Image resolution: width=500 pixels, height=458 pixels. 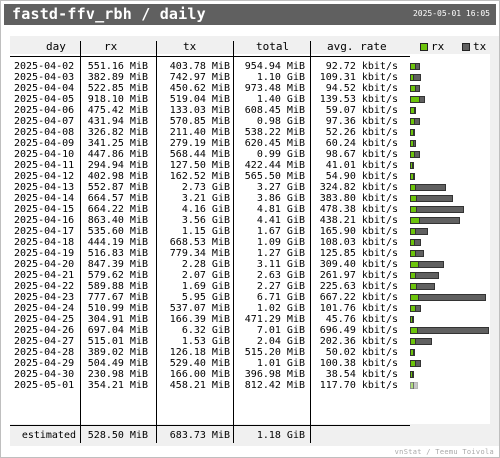 What do you see at coordinates (358, 385) in the screenshot?
I see `cell-avg-rate: 117.70 kbit/s` at bounding box center [358, 385].